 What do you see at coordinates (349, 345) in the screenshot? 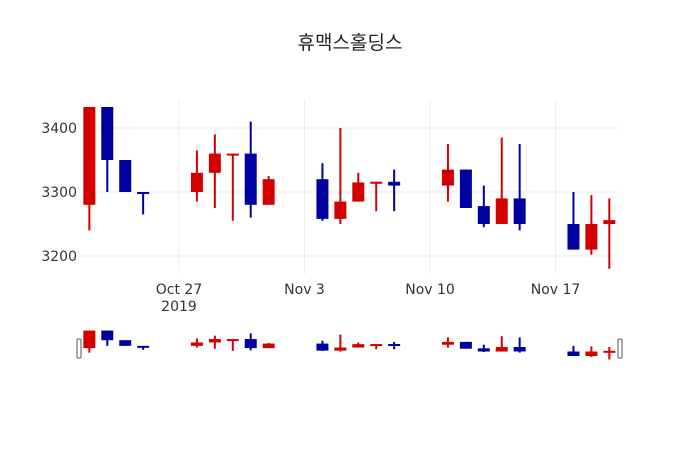
I see `range-slider` at bounding box center [349, 345].